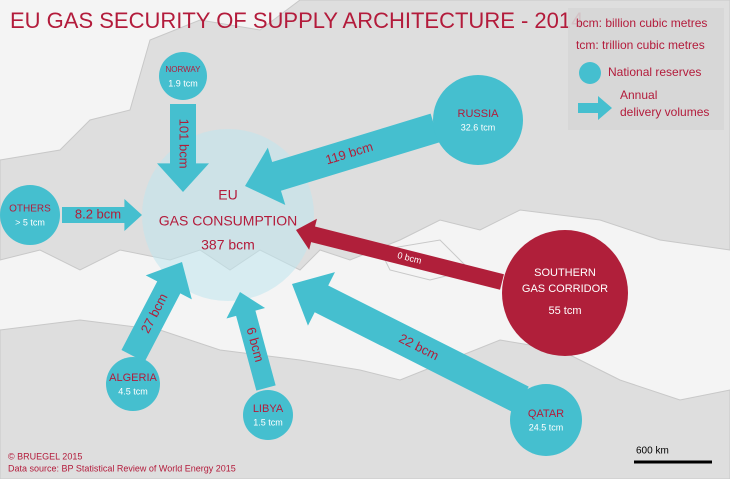 This screenshot has width=730, height=479. I want to click on center-label: EU, so click(227, 195).